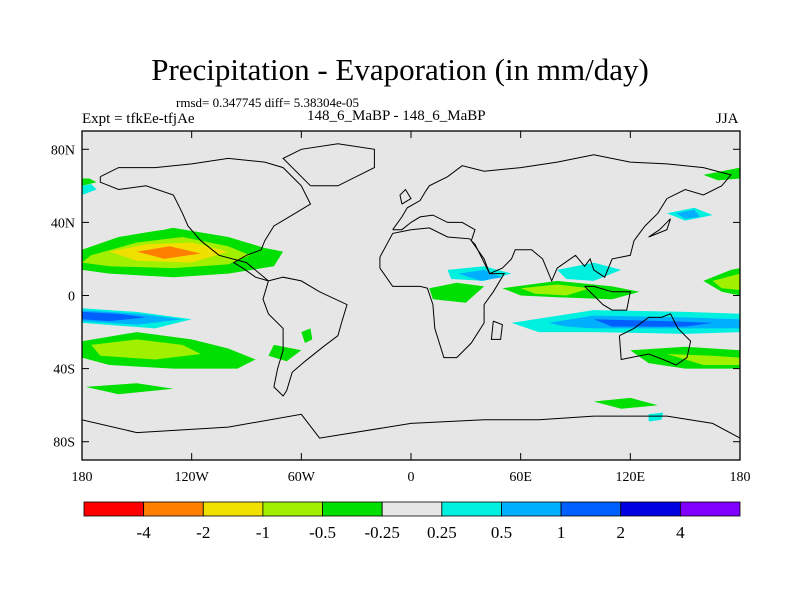 This screenshot has height=600, width=800. I want to click on colorbar-label-0: -4, so click(144, 532).